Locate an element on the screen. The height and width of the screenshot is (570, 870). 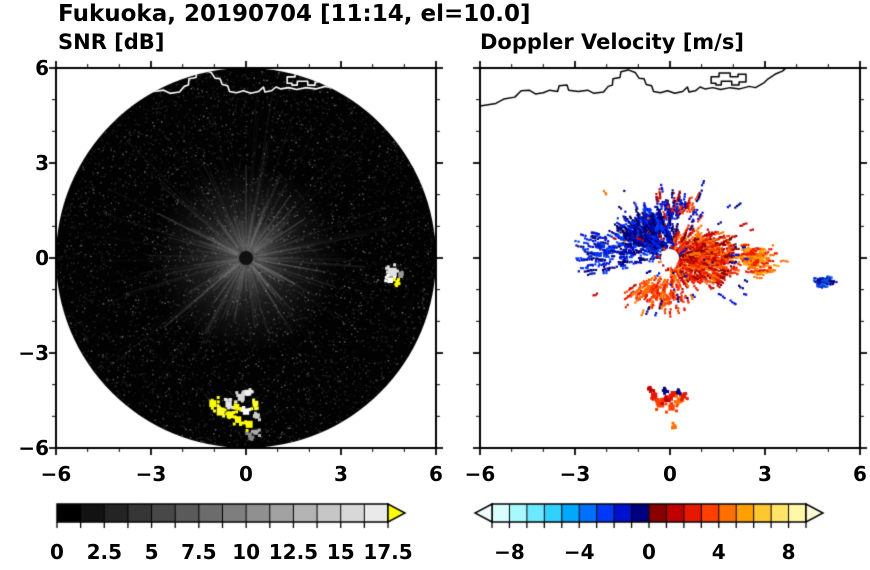
doppler-colorbar-tick-label: −8 is located at coordinates (509, 552).